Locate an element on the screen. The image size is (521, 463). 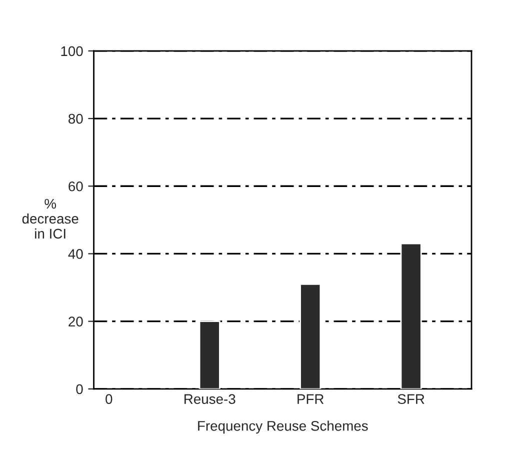
x-axis-title: Frequency Reuse Schemes is located at coordinates (283, 427).